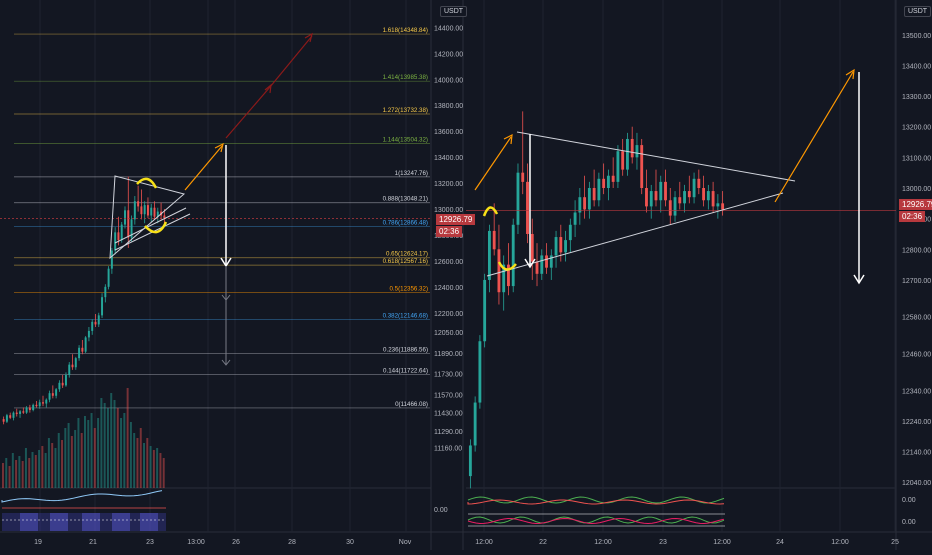 The height and width of the screenshot is (555, 932). Describe the element at coordinates (448, 54) in the screenshot. I see `left-y-tick-label: 14200.00` at that location.